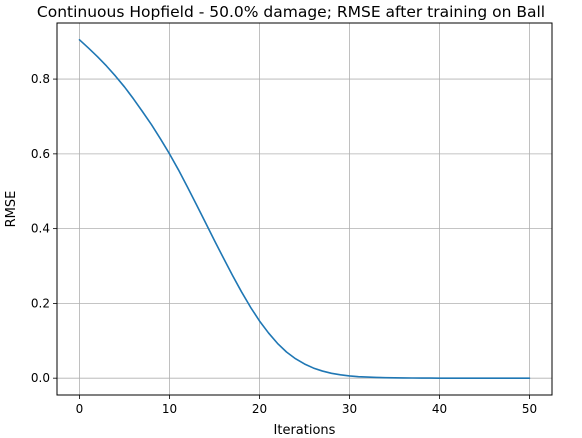  I want to click on x-tick-label: 50, so click(529, 409).